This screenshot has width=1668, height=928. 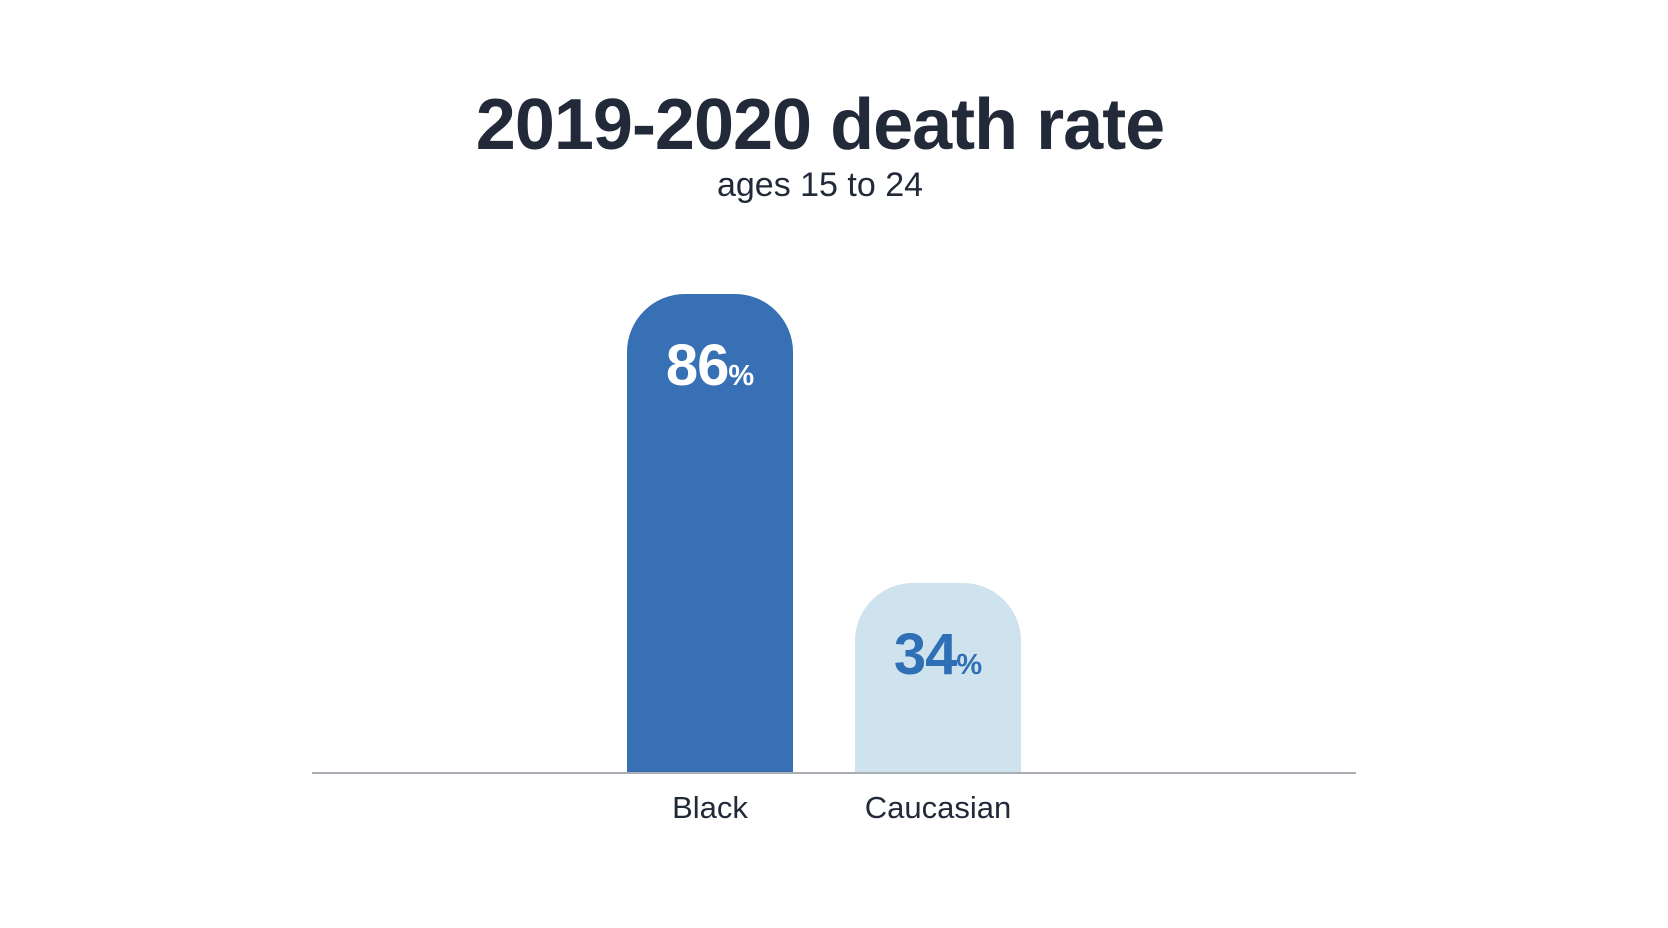 What do you see at coordinates (820, 185) in the screenshot?
I see `chart-subtitle: ages 15 to 24` at bounding box center [820, 185].